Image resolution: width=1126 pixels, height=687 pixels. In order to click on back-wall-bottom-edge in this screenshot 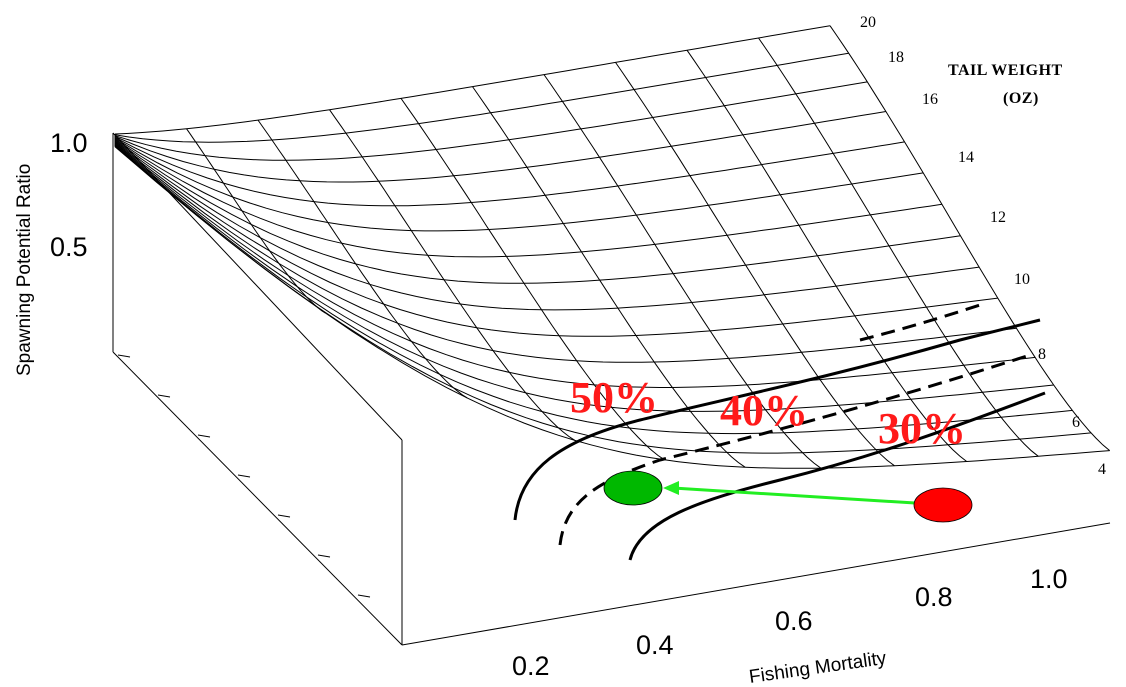, I will do `click(257, 498)`.